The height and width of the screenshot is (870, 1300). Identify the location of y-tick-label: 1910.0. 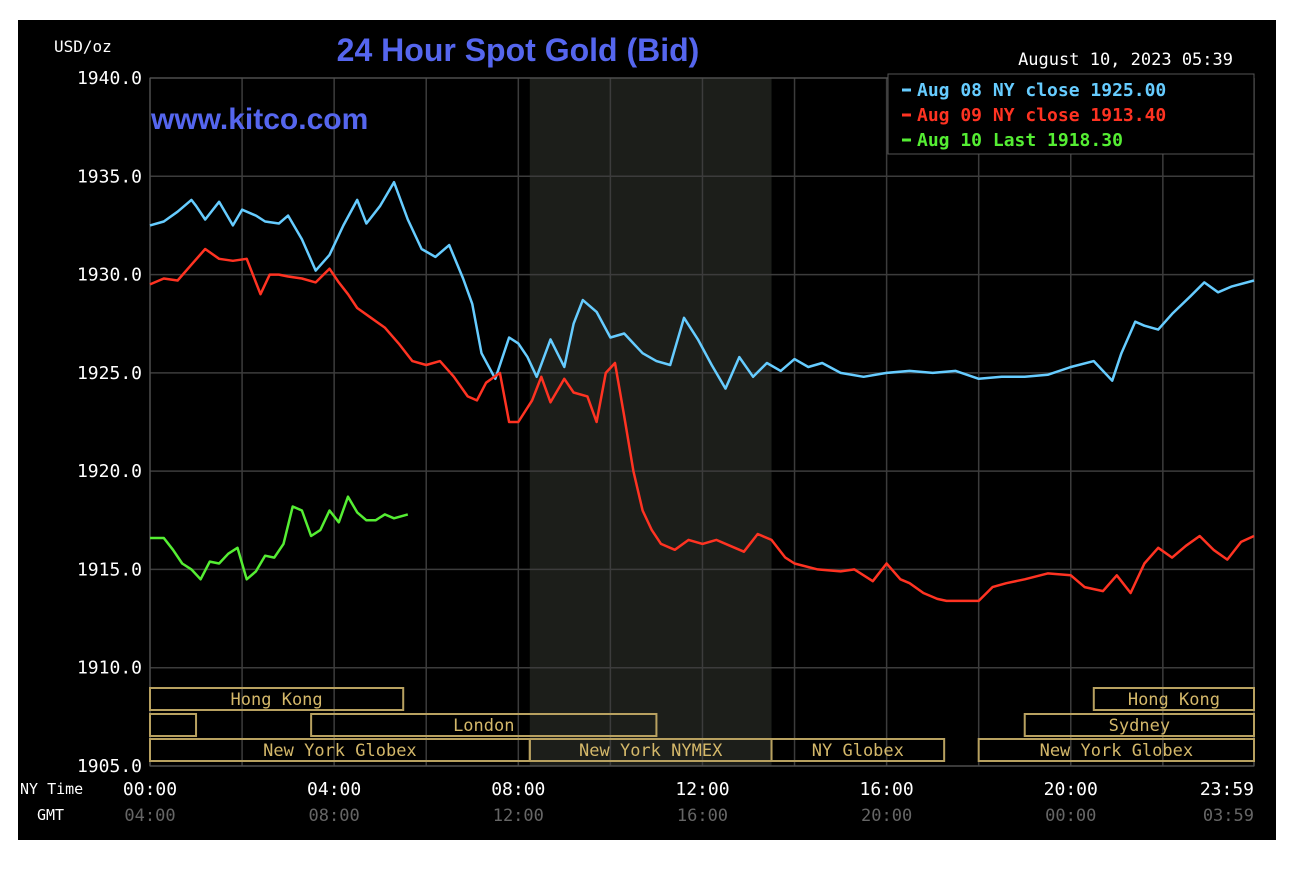
(109, 668).